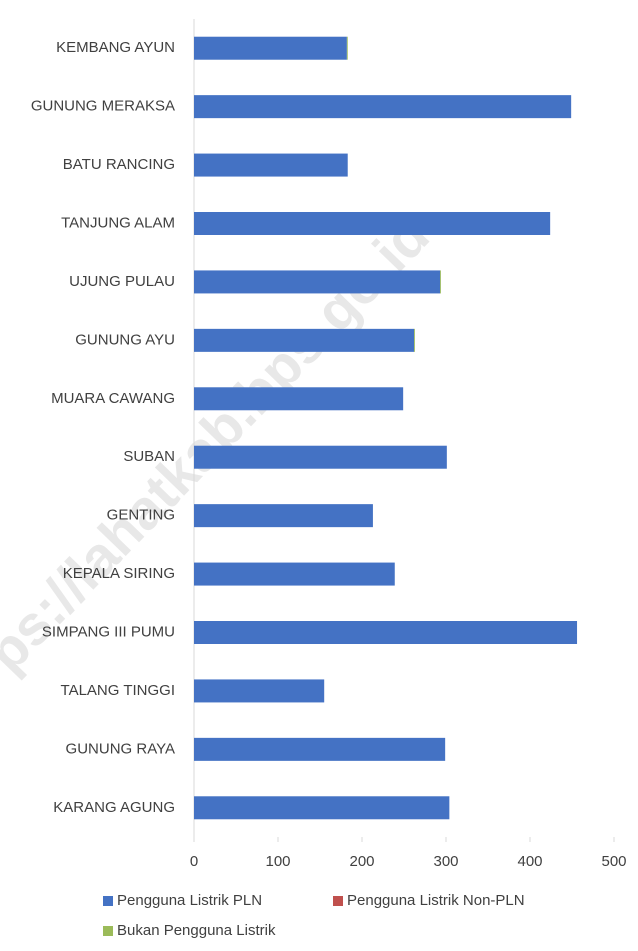  I want to click on x-tick-label: 100, so click(277, 861).